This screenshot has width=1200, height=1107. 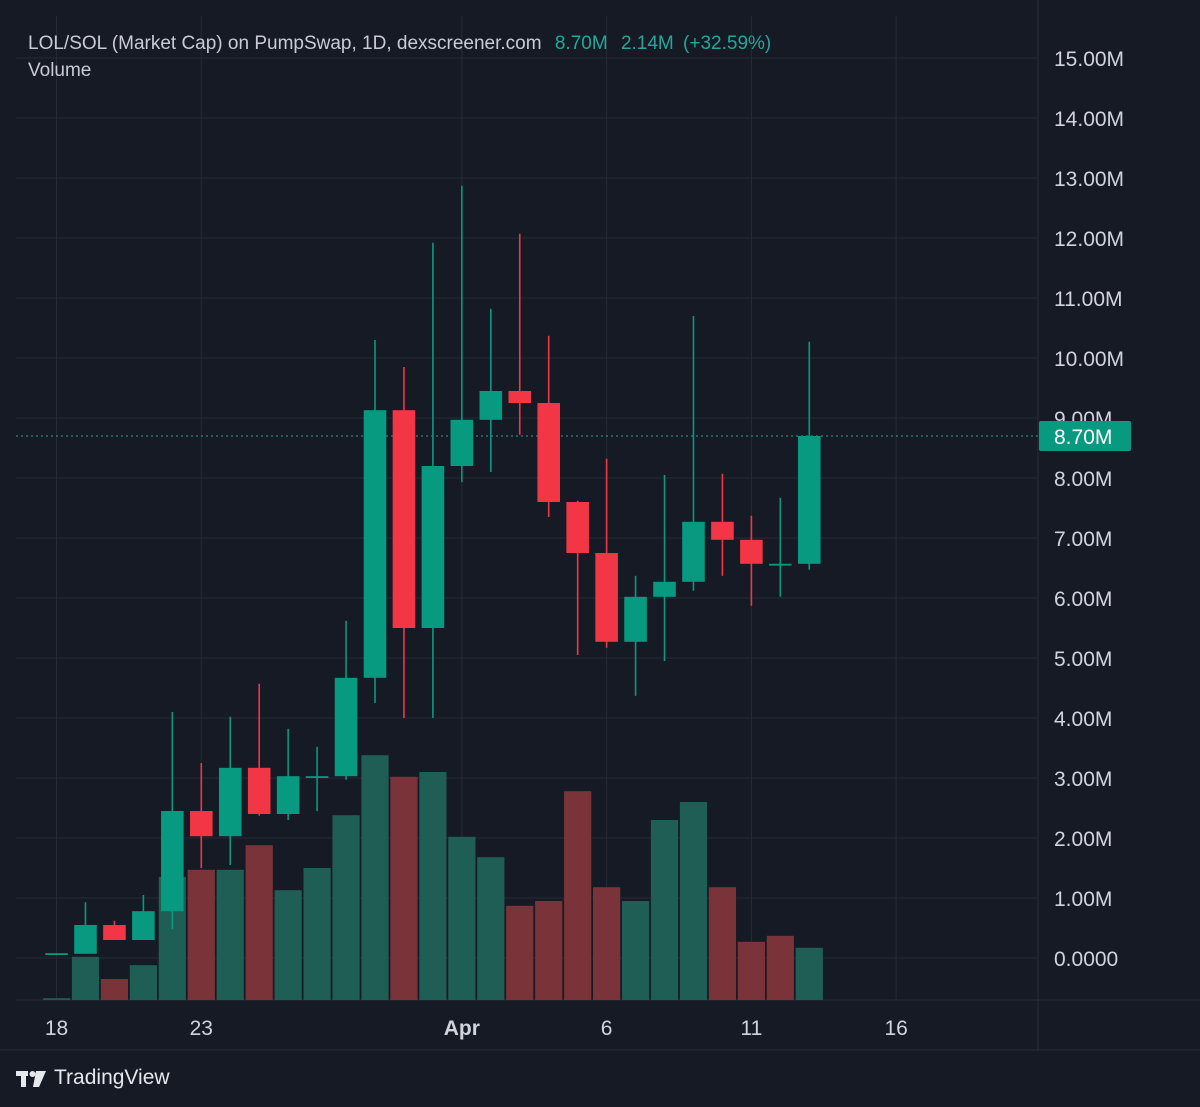 What do you see at coordinates (1083, 659) in the screenshot?
I see `y-tick-label: 5.00M` at bounding box center [1083, 659].